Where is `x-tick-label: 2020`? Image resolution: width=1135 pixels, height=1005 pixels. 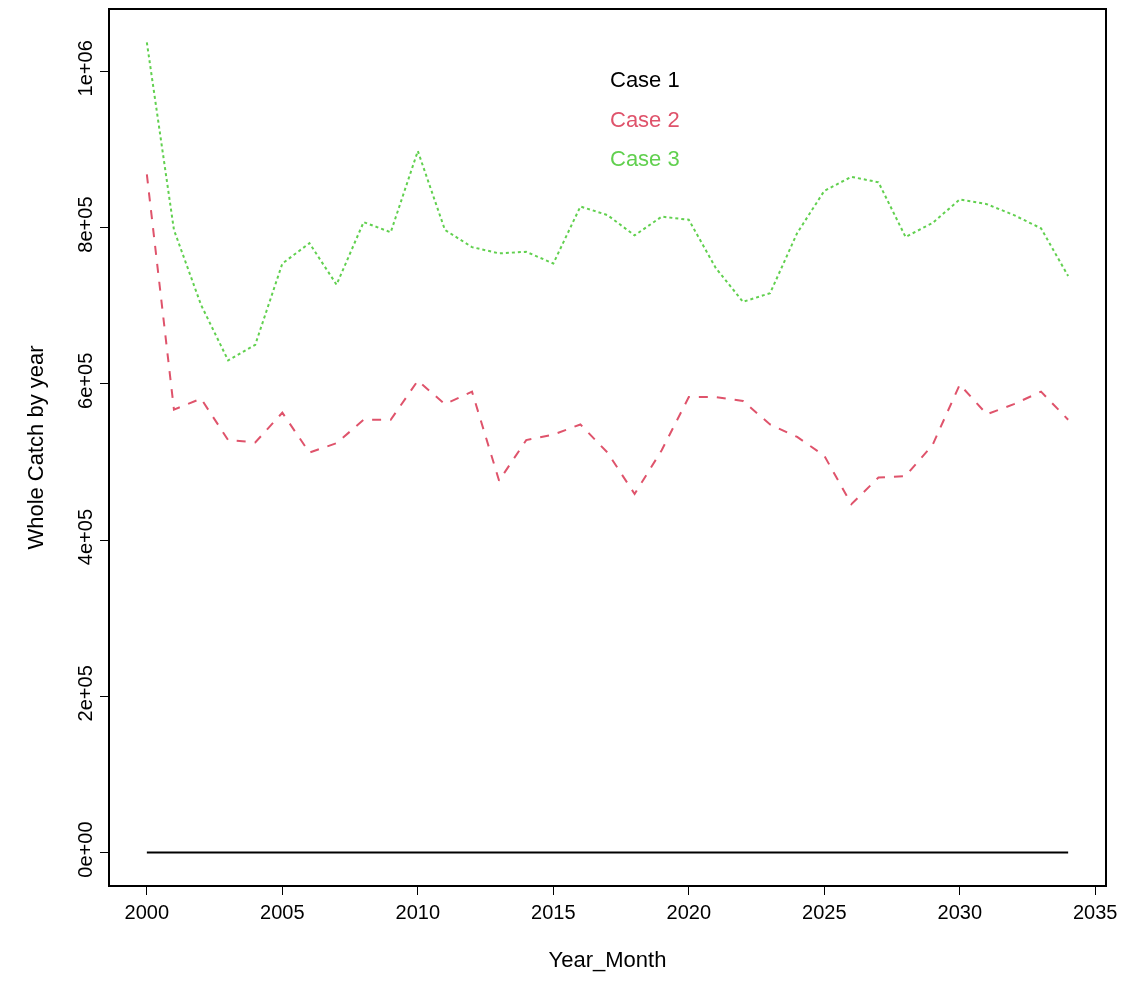
x-tick-label: 2020 is located at coordinates (689, 911).